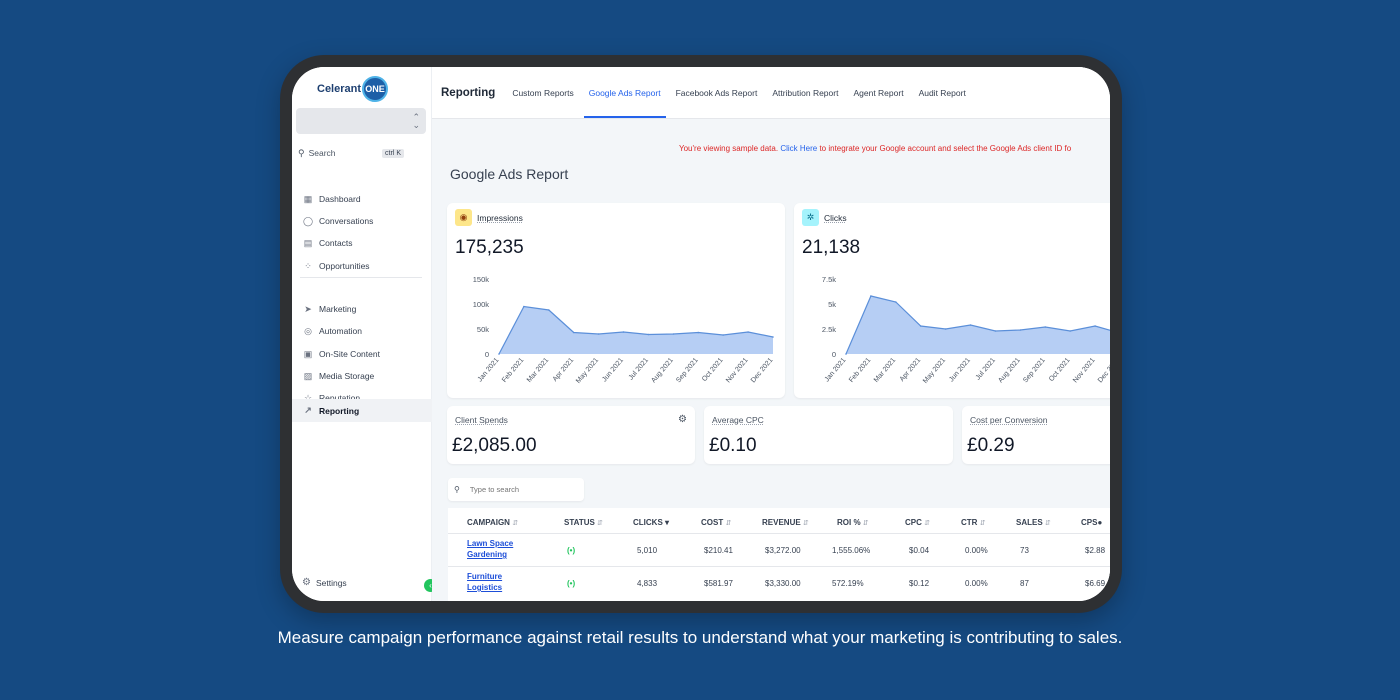 The width and height of the screenshot is (1400, 700). What do you see at coordinates (362, 243) in the screenshot?
I see `sidebar-item-contacts: ▤ Contacts` at bounding box center [362, 243].